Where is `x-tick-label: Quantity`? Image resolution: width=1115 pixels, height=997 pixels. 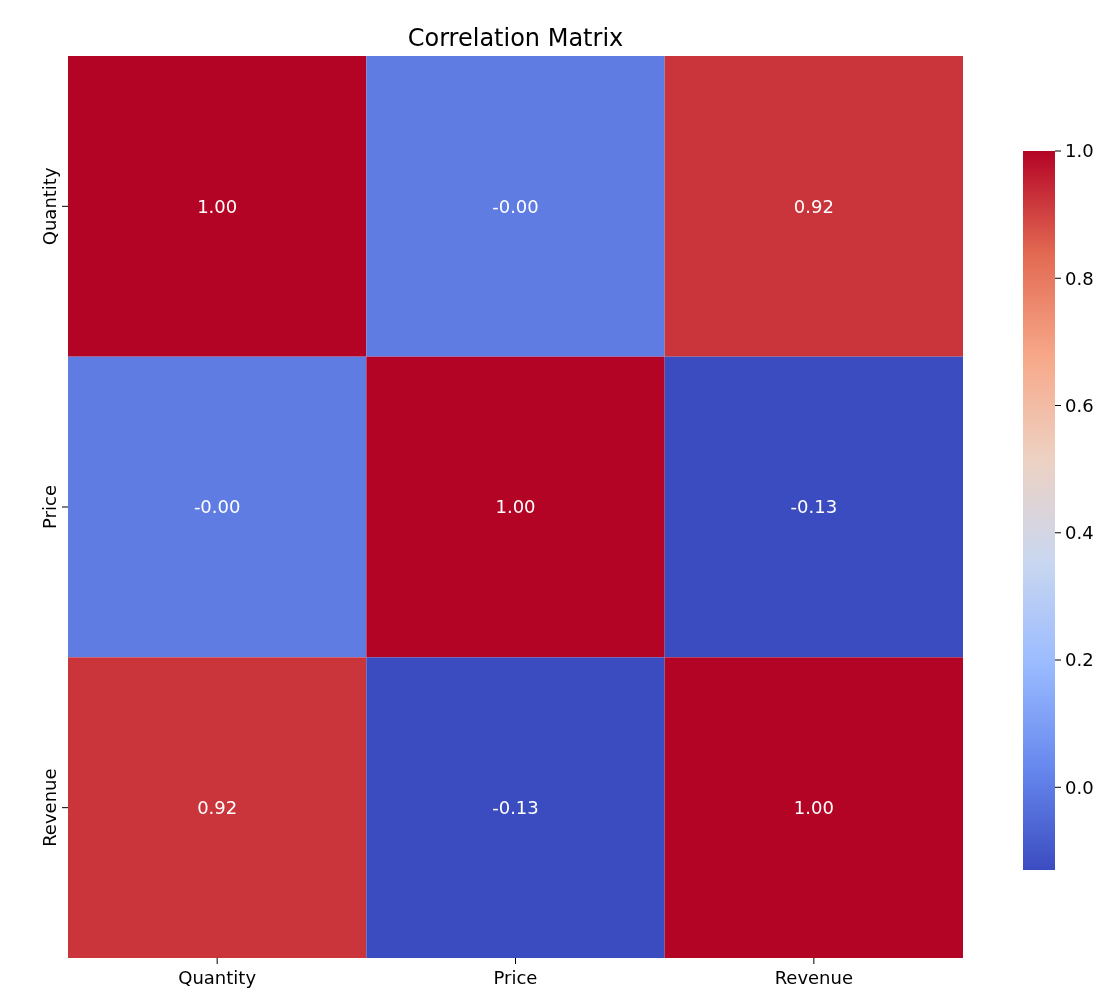 x-tick-label: Quantity is located at coordinates (217, 977).